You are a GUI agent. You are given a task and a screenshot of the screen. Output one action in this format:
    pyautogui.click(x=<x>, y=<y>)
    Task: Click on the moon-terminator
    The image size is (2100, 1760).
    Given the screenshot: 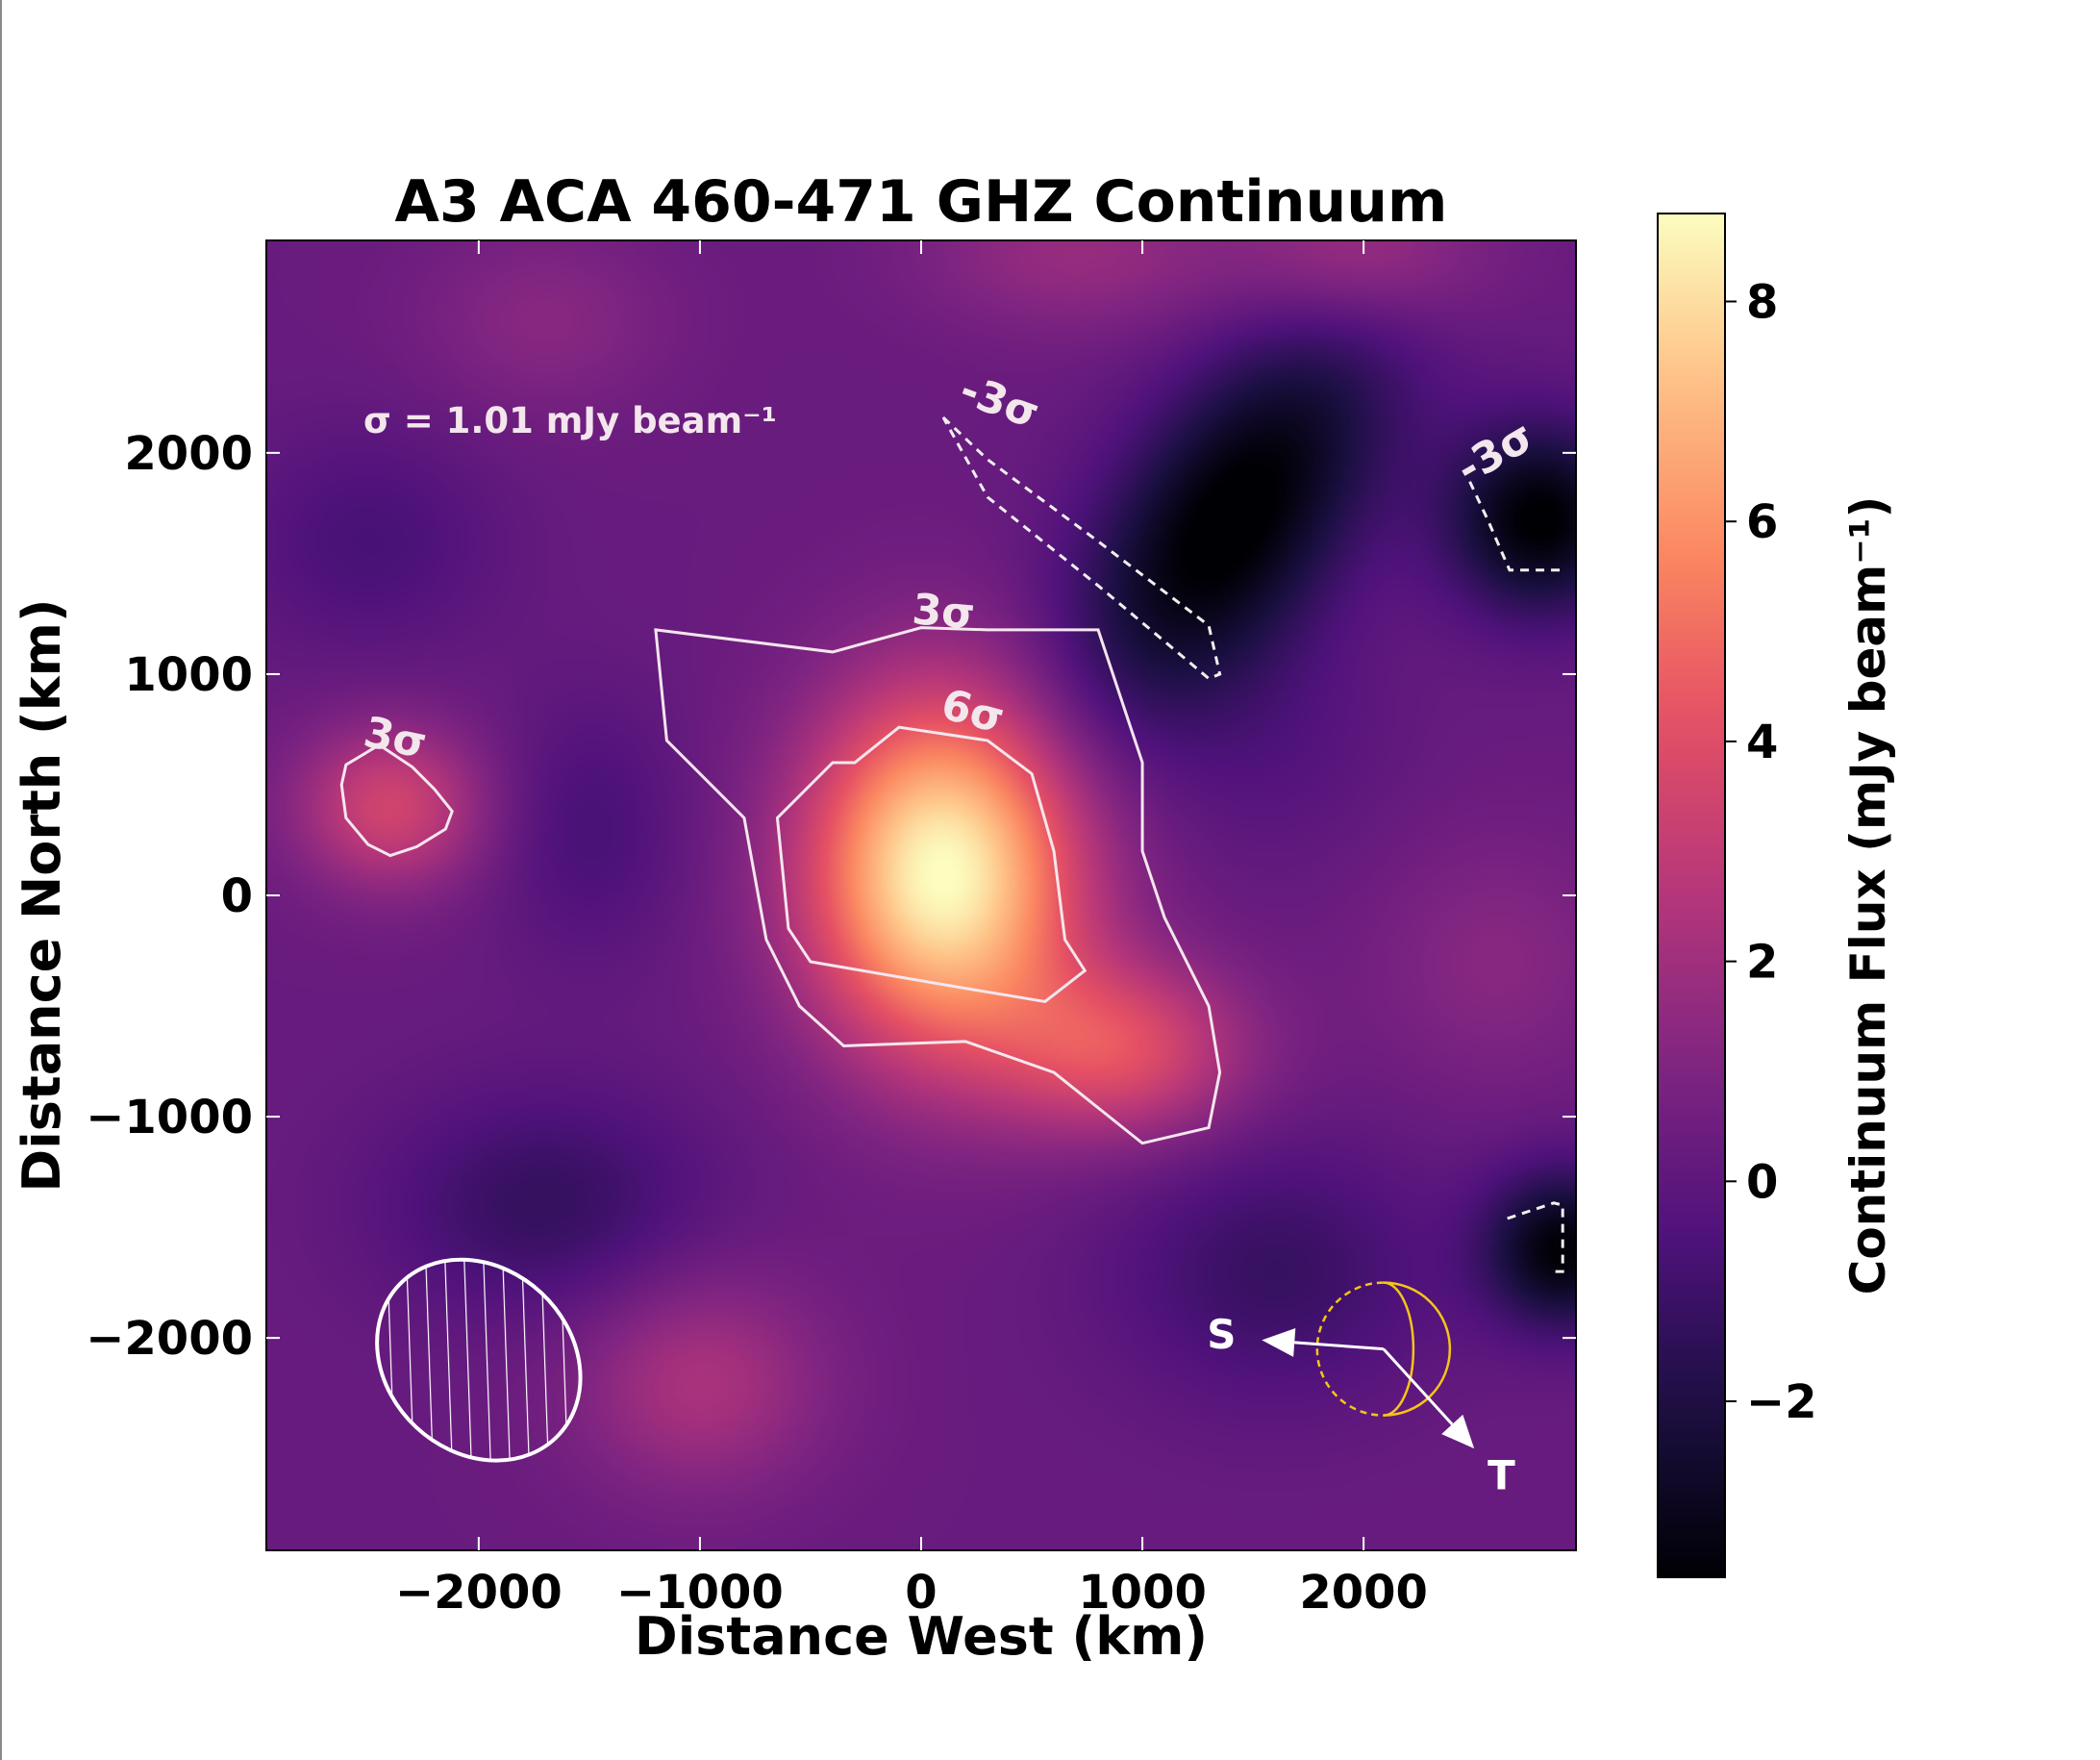 What is the action you would take?
    pyautogui.click(x=1399, y=1349)
    